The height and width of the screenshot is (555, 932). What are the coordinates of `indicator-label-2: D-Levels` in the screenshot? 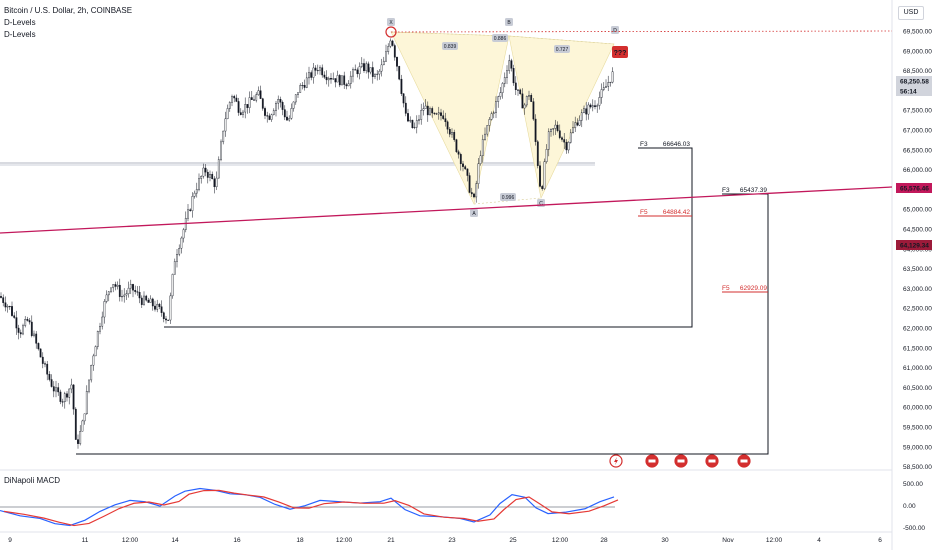 It's located at (20, 34).